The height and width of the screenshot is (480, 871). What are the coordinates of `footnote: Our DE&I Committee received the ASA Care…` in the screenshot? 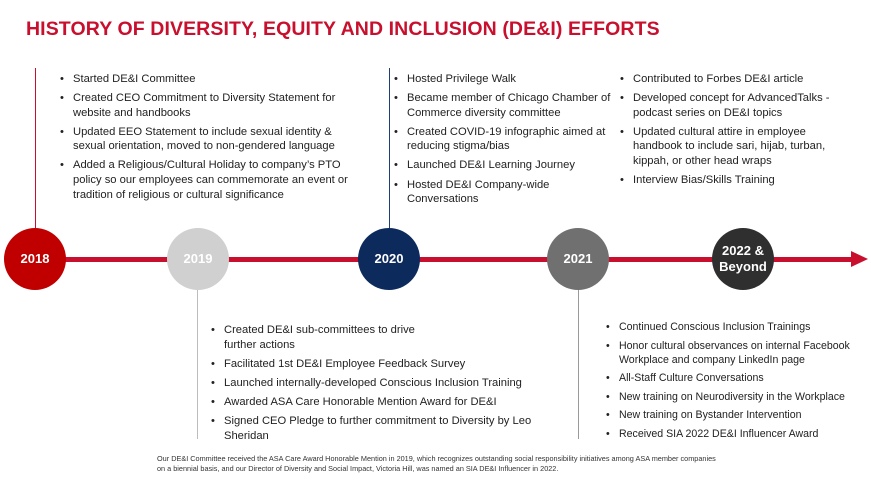 It's located at (436, 463).